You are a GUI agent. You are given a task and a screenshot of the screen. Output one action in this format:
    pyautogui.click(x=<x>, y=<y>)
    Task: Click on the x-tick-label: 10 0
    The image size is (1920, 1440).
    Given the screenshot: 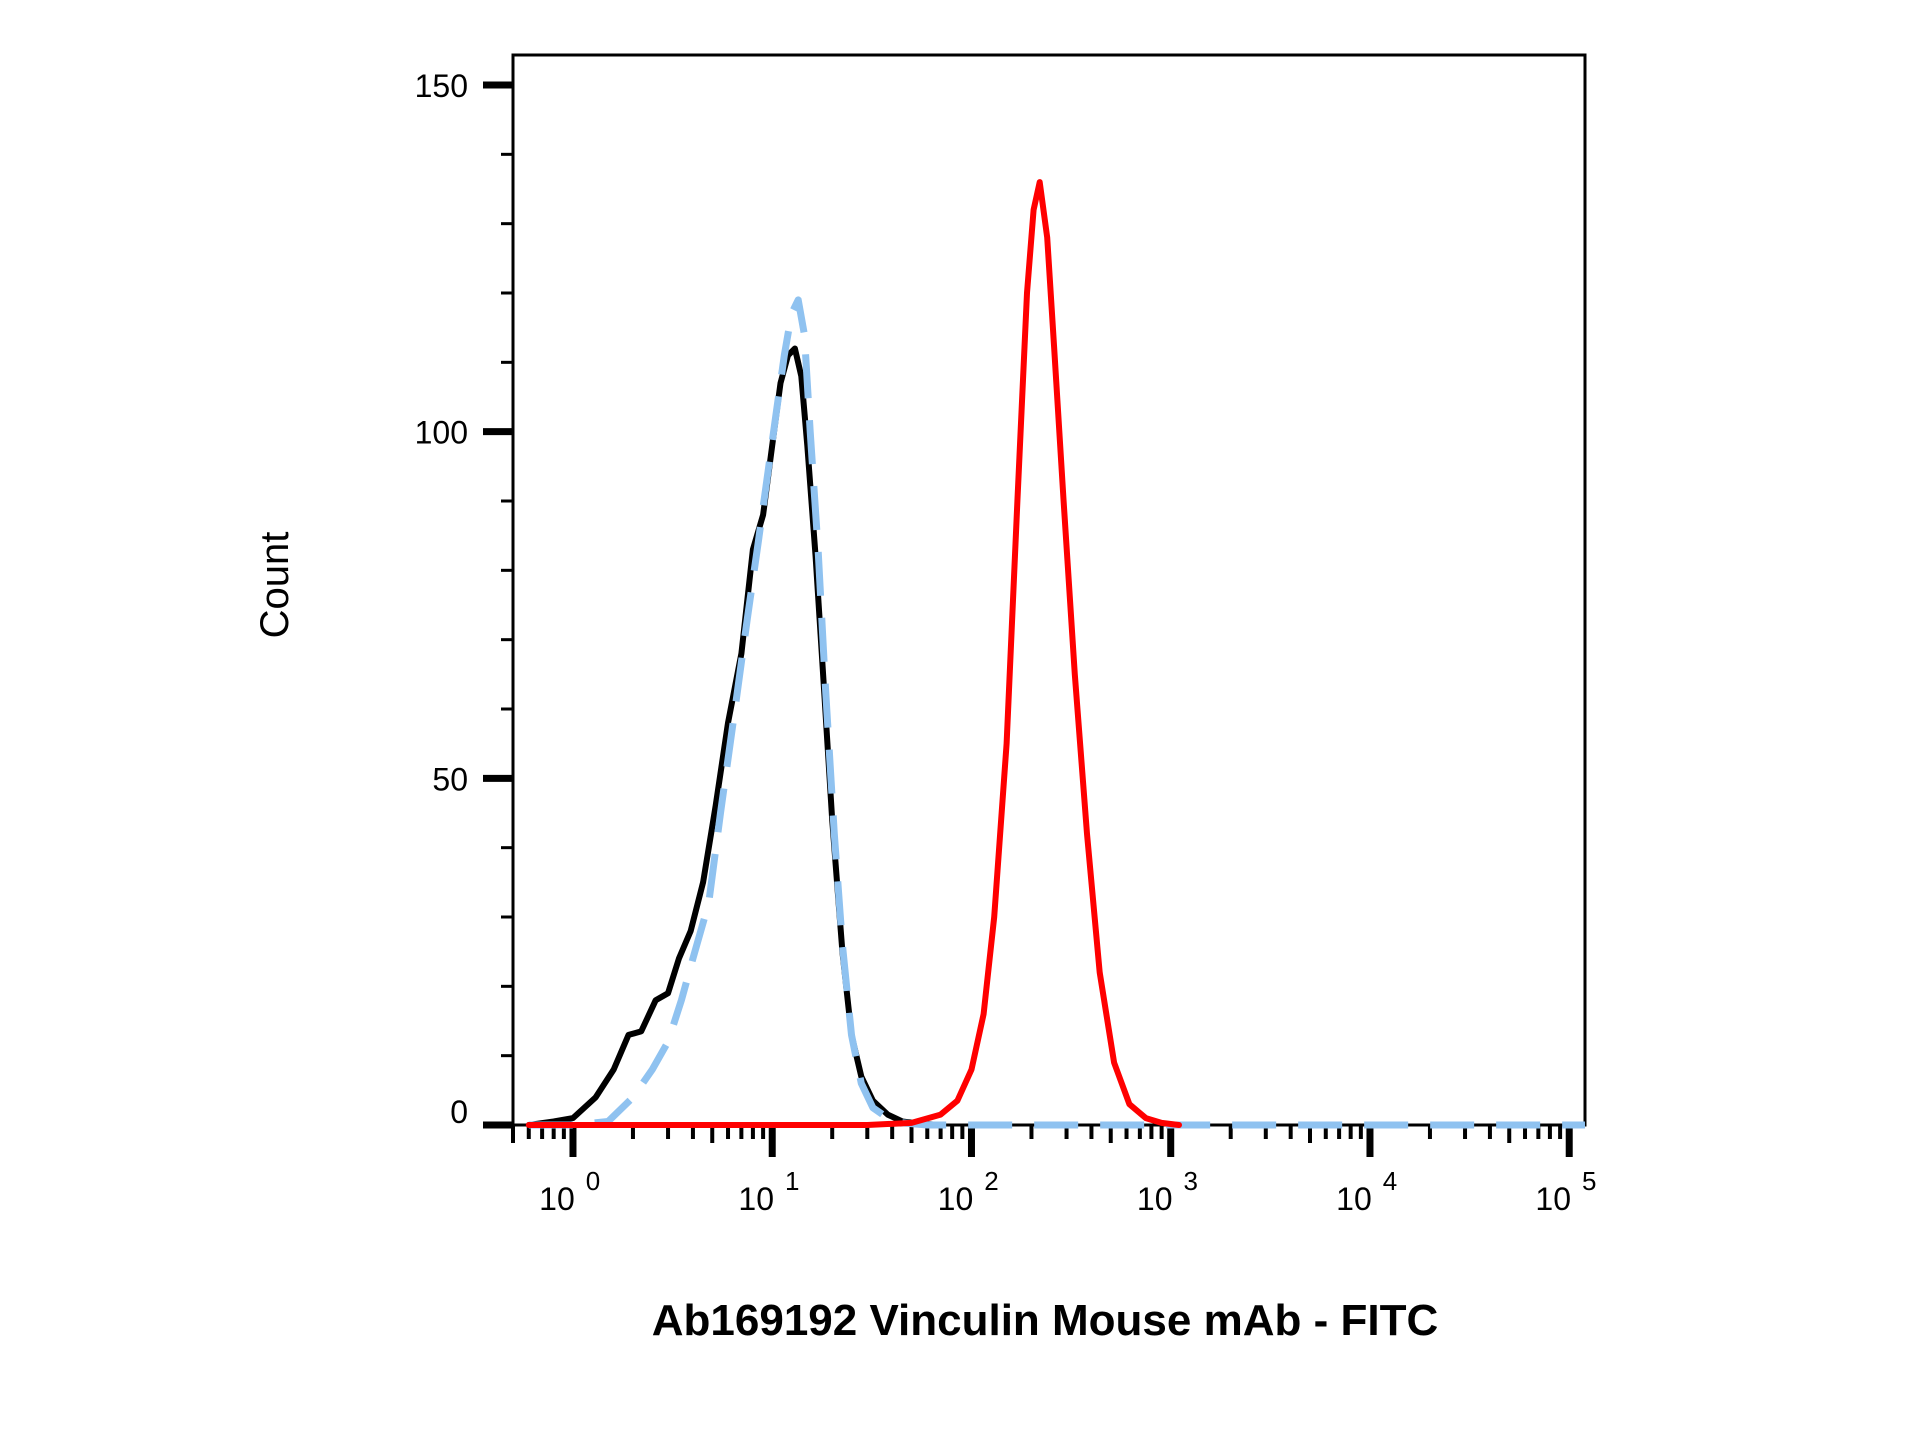 What is the action you would take?
    pyautogui.click(x=569, y=1191)
    